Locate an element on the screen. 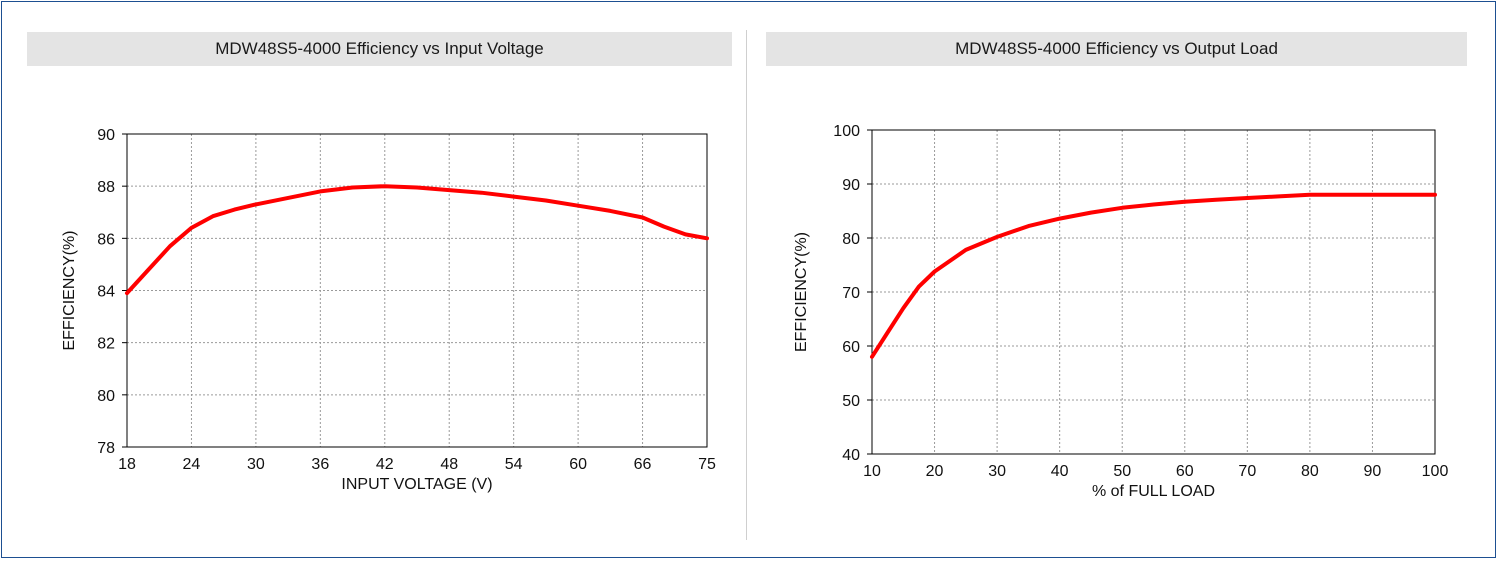 The height and width of the screenshot is (561, 1499). left-y-tick-label: 78 is located at coordinates (106, 448).